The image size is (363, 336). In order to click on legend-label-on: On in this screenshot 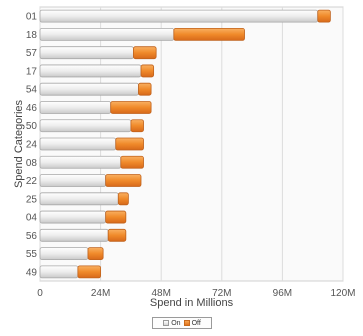, I will do `click(176, 323)`.